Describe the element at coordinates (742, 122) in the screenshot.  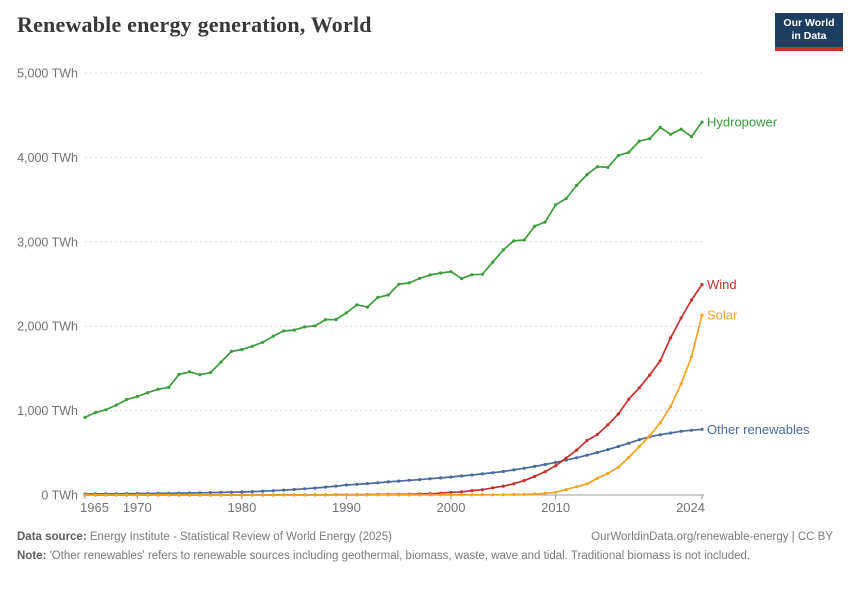
I see `hydropower-series-label: Hydropower` at that location.